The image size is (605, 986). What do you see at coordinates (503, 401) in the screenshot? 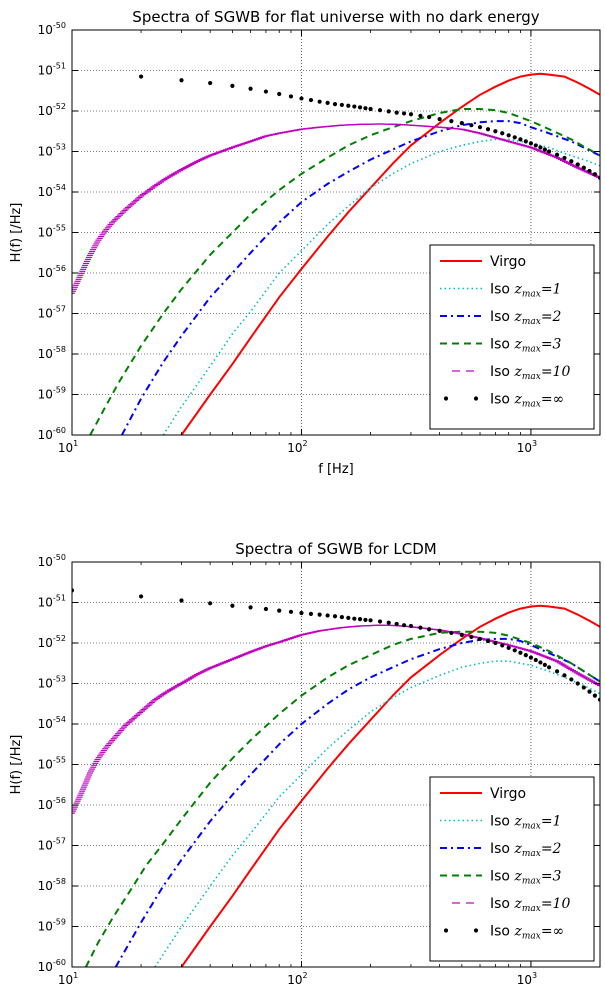
I see `legend-item: Iso zmax=∞` at bounding box center [503, 401].